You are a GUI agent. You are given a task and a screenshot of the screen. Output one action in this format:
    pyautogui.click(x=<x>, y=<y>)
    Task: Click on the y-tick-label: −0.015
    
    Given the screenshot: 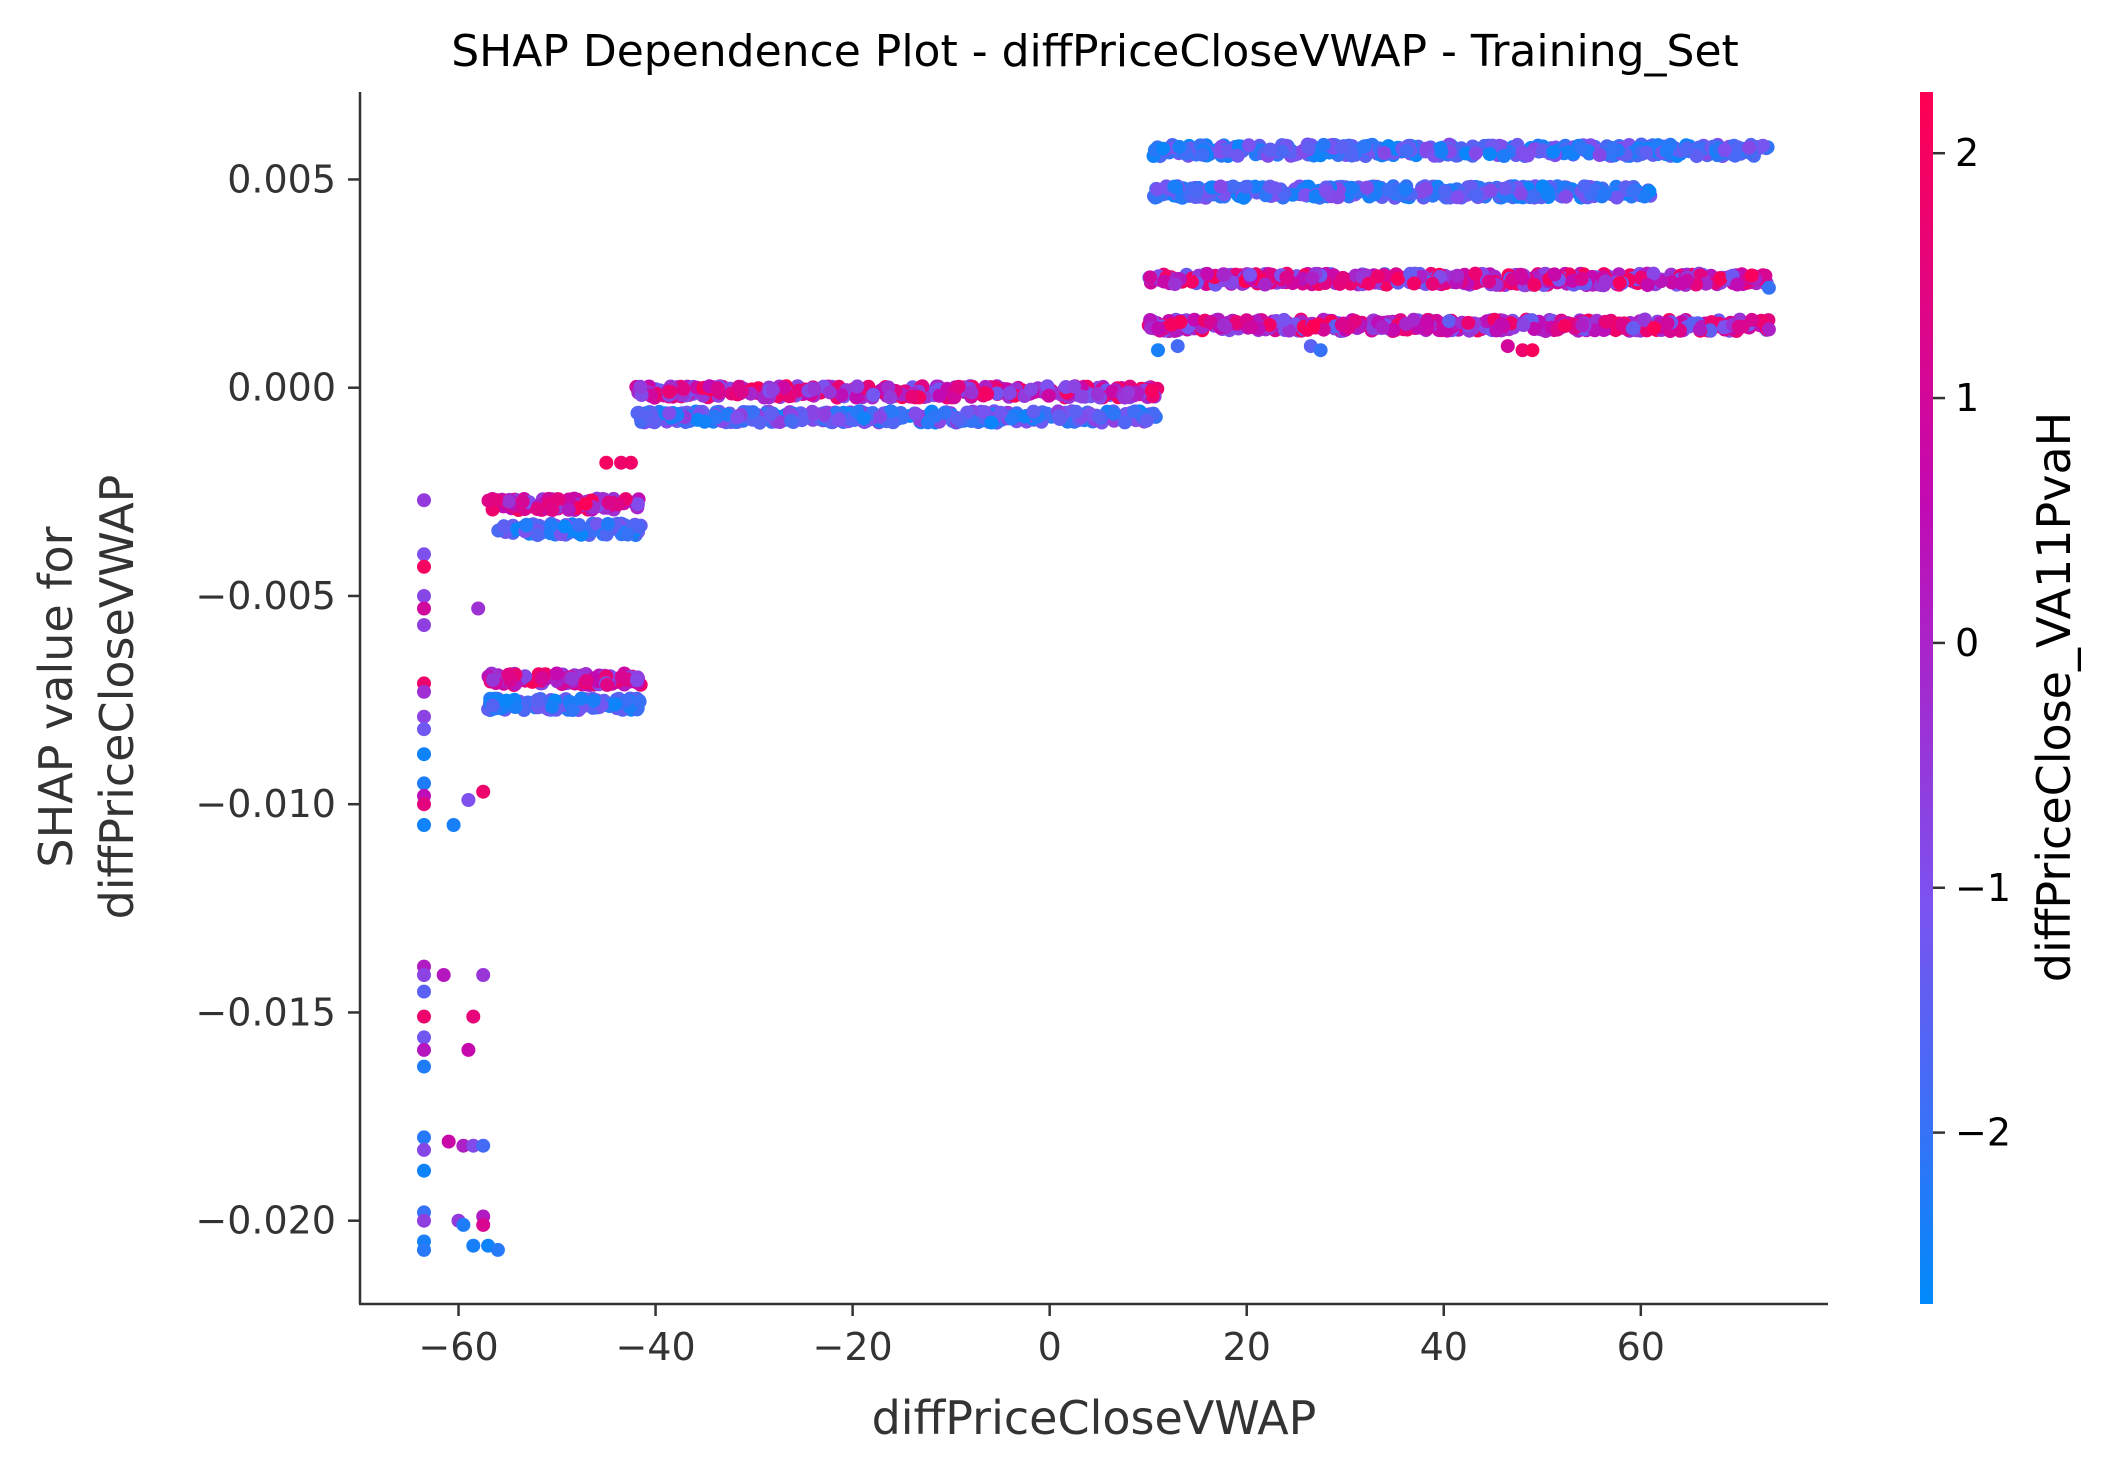 What is the action you would take?
    pyautogui.click(x=265, y=1012)
    